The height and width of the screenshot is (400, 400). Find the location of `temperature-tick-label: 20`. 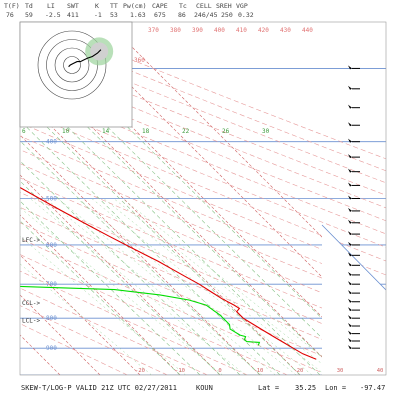

temperature-tick-label: 20 is located at coordinates (300, 371).